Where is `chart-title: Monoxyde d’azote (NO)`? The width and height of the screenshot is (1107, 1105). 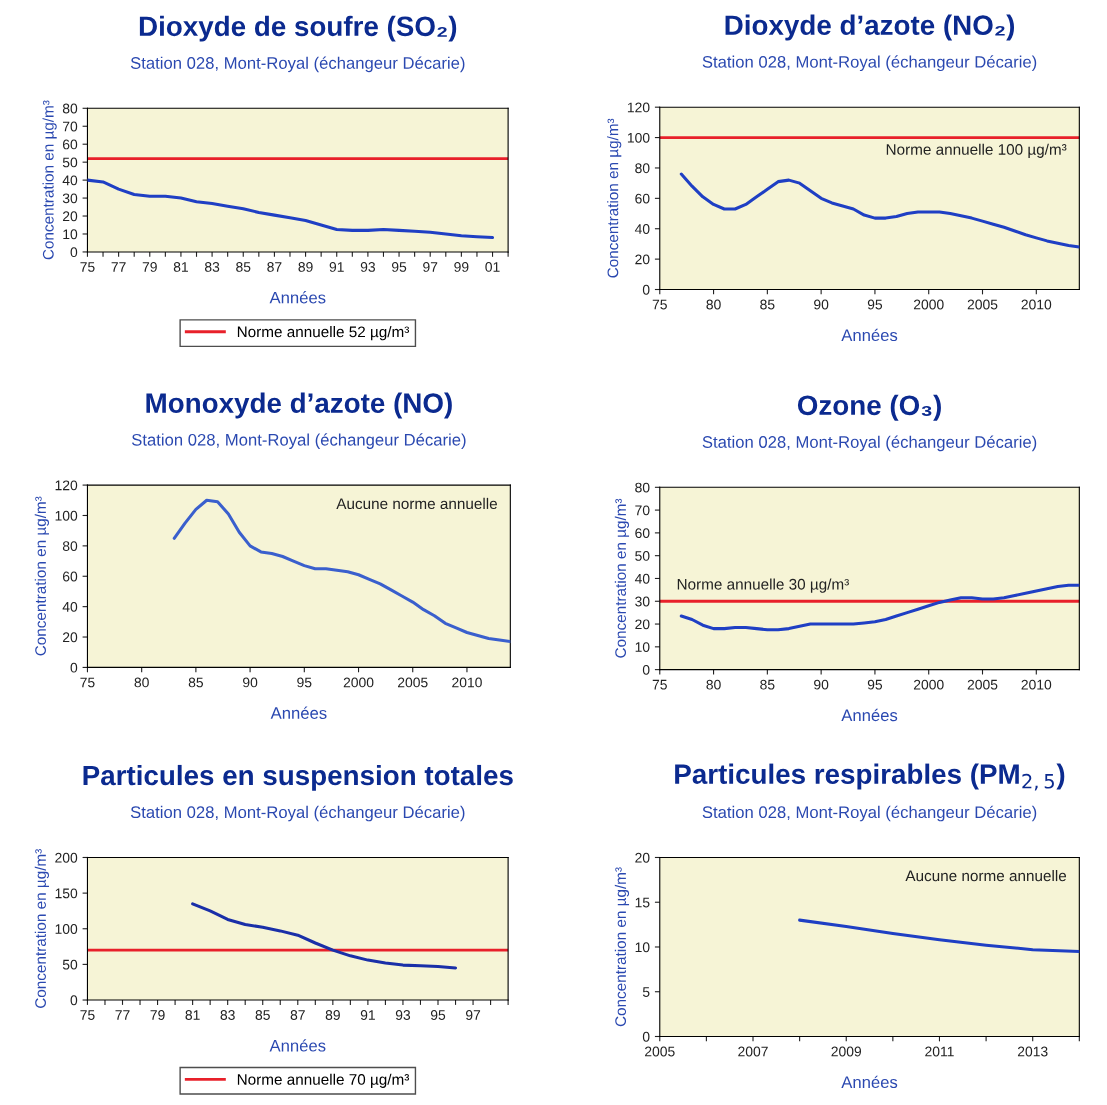 chart-title: Monoxyde d’azote (NO) is located at coordinates (299, 405).